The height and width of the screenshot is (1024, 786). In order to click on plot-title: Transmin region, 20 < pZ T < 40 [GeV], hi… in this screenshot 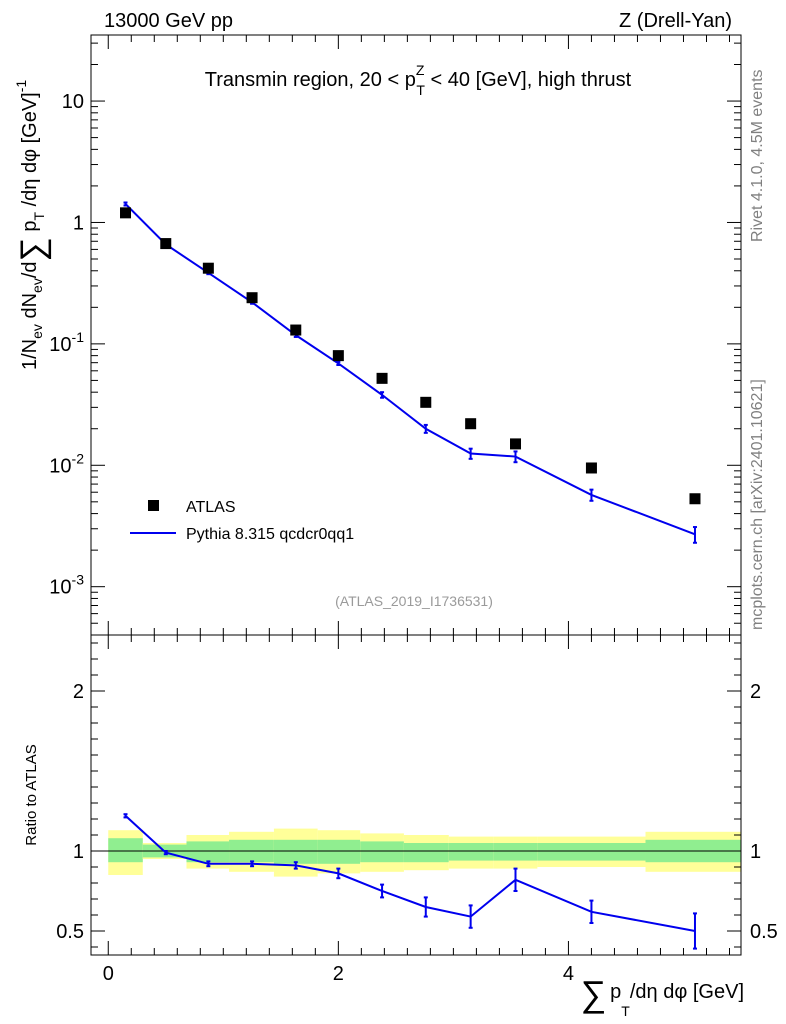, I will do `click(418, 80)`.